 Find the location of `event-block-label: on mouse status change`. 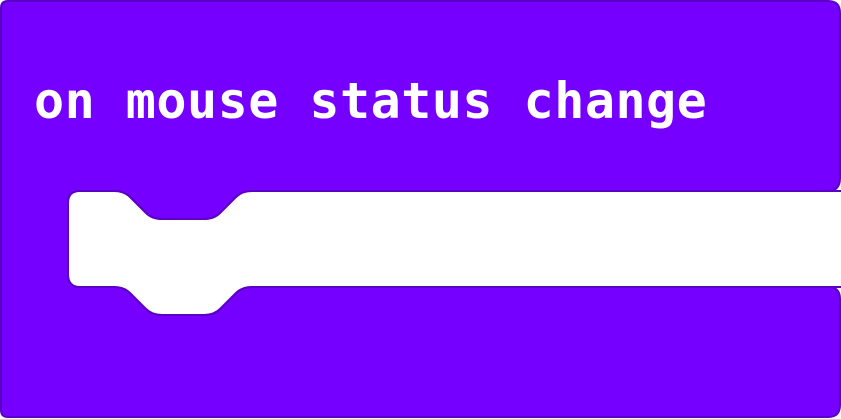

event-block-label: on mouse status change is located at coordinates (371, 101).